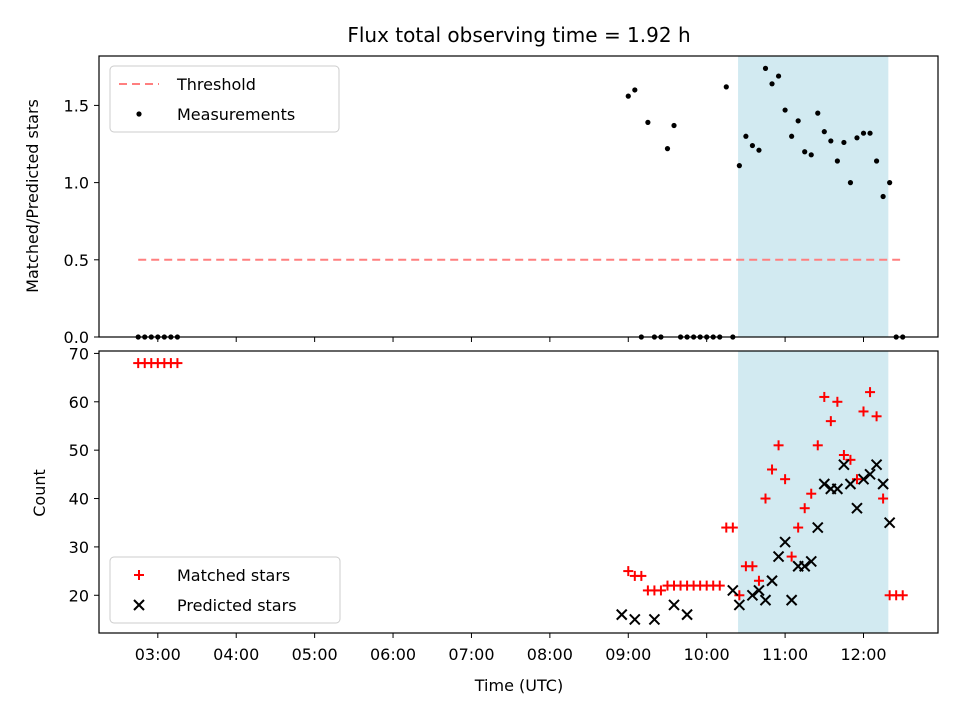 The image size is (960, 720). What do you see at coordinates (237, 605) in the screenshot?
I see `legend-label: Predicted stars` at bounding box center [237, 605].